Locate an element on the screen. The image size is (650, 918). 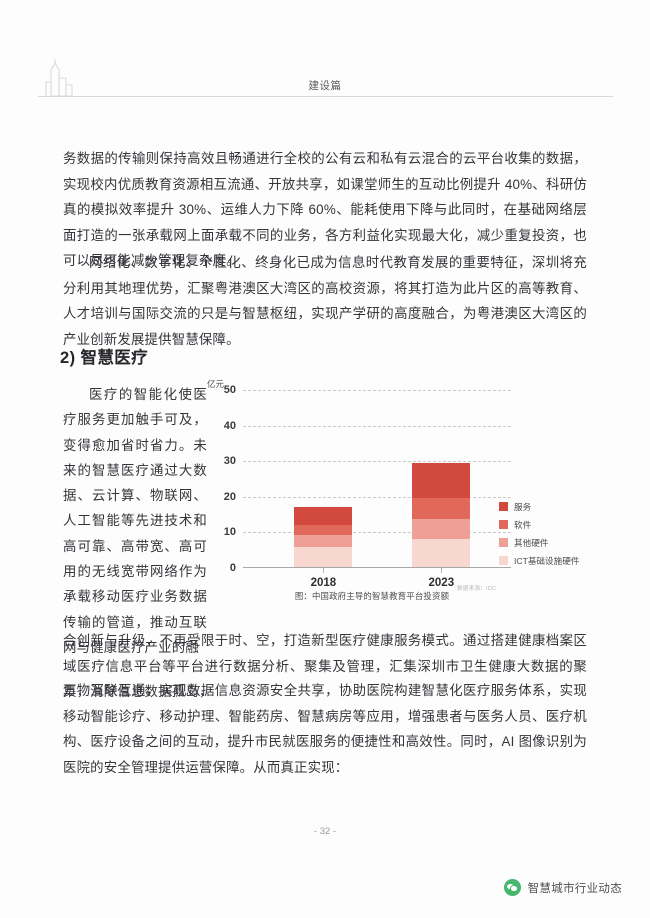
chart-caption: 图：中国政府主导的智慧教育平台投资额 is located at coordinates (372, 596).